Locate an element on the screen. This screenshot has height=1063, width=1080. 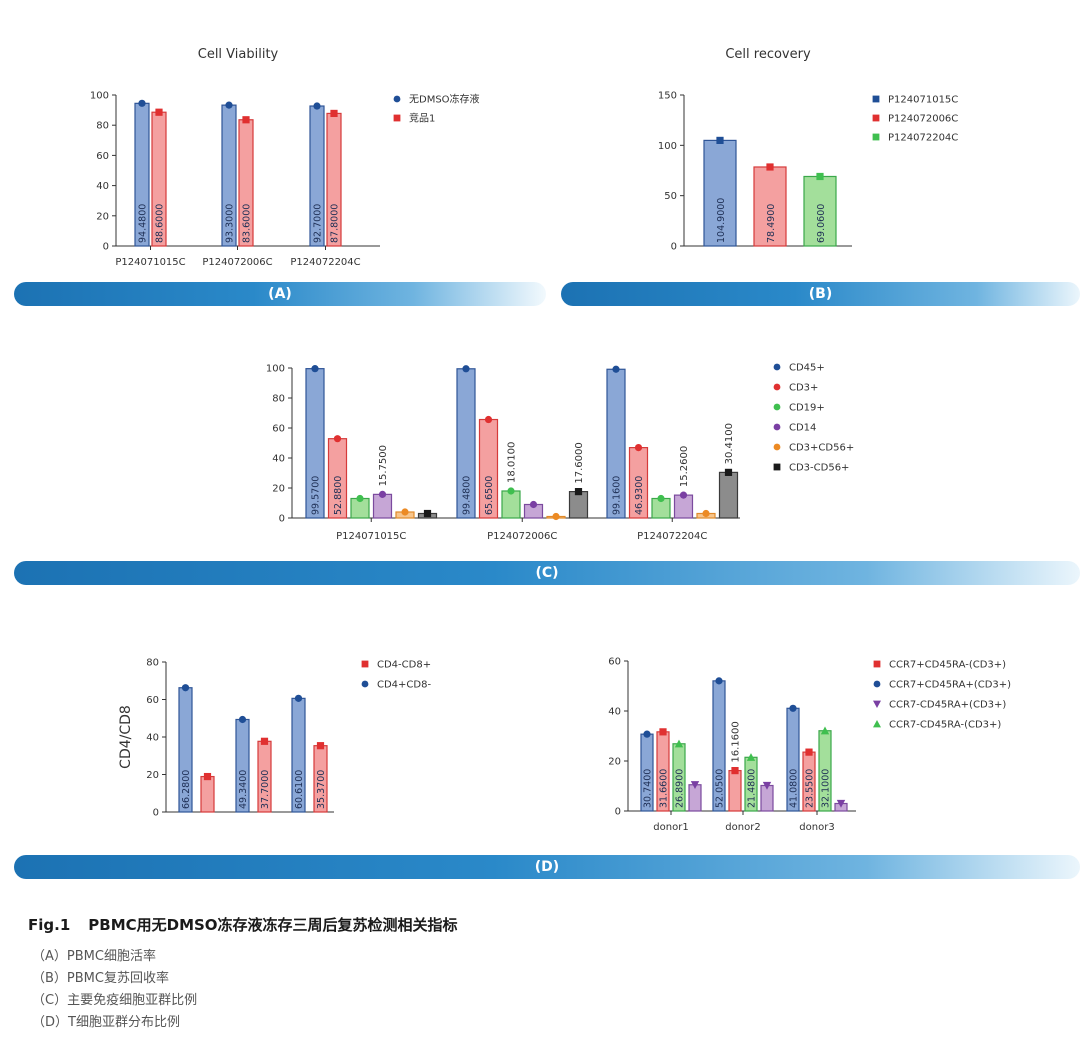
chart-c-data-label: 15.7500 is located at coordinates (383, 465).